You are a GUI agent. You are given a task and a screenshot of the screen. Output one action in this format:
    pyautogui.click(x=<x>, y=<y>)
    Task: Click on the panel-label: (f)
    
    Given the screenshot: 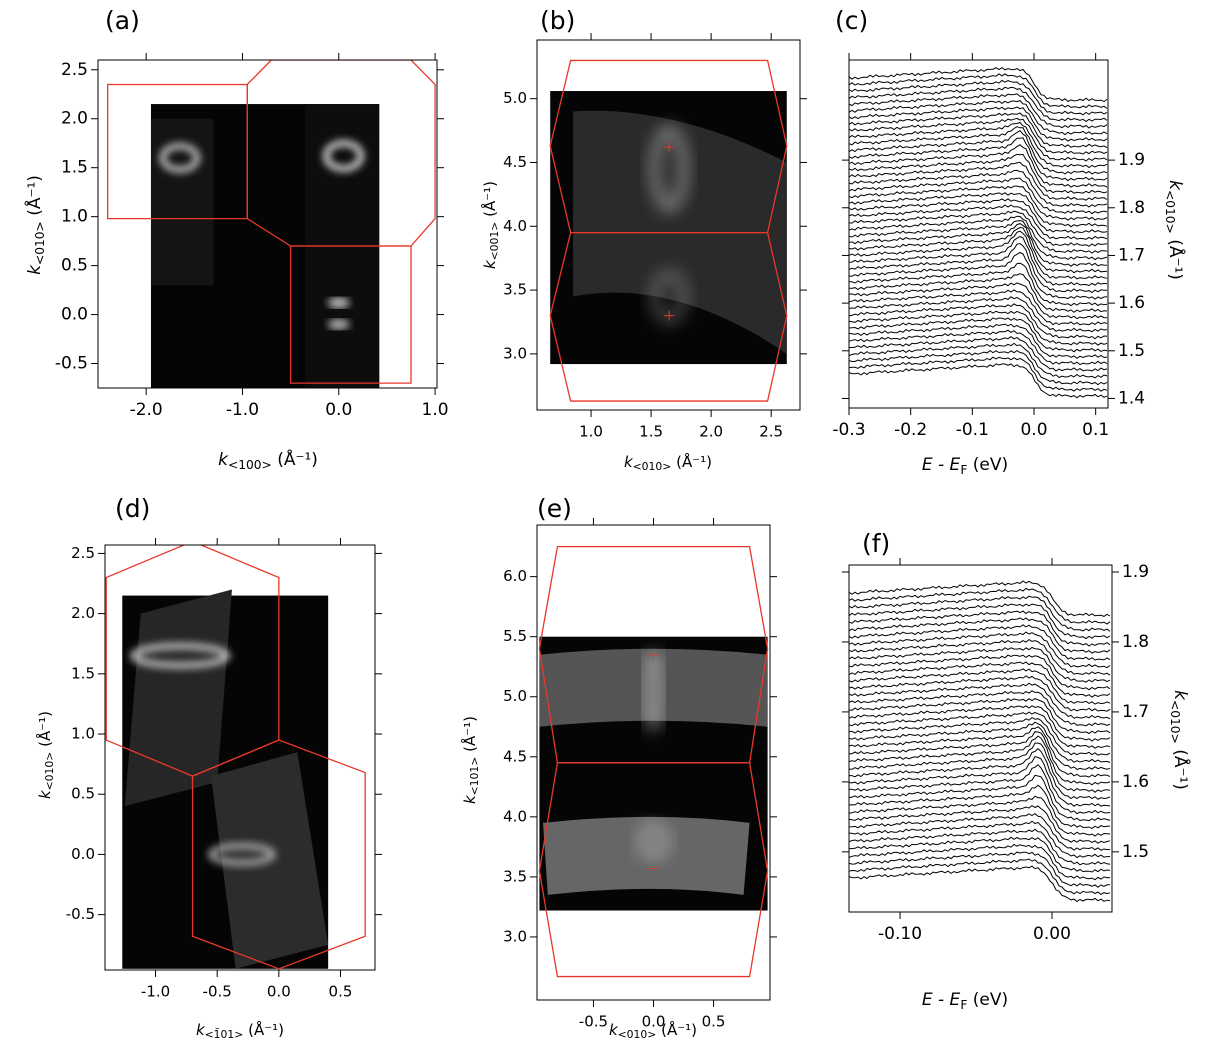 What is the action you would take?
    pyautogui.click(x=876, y=543)
    